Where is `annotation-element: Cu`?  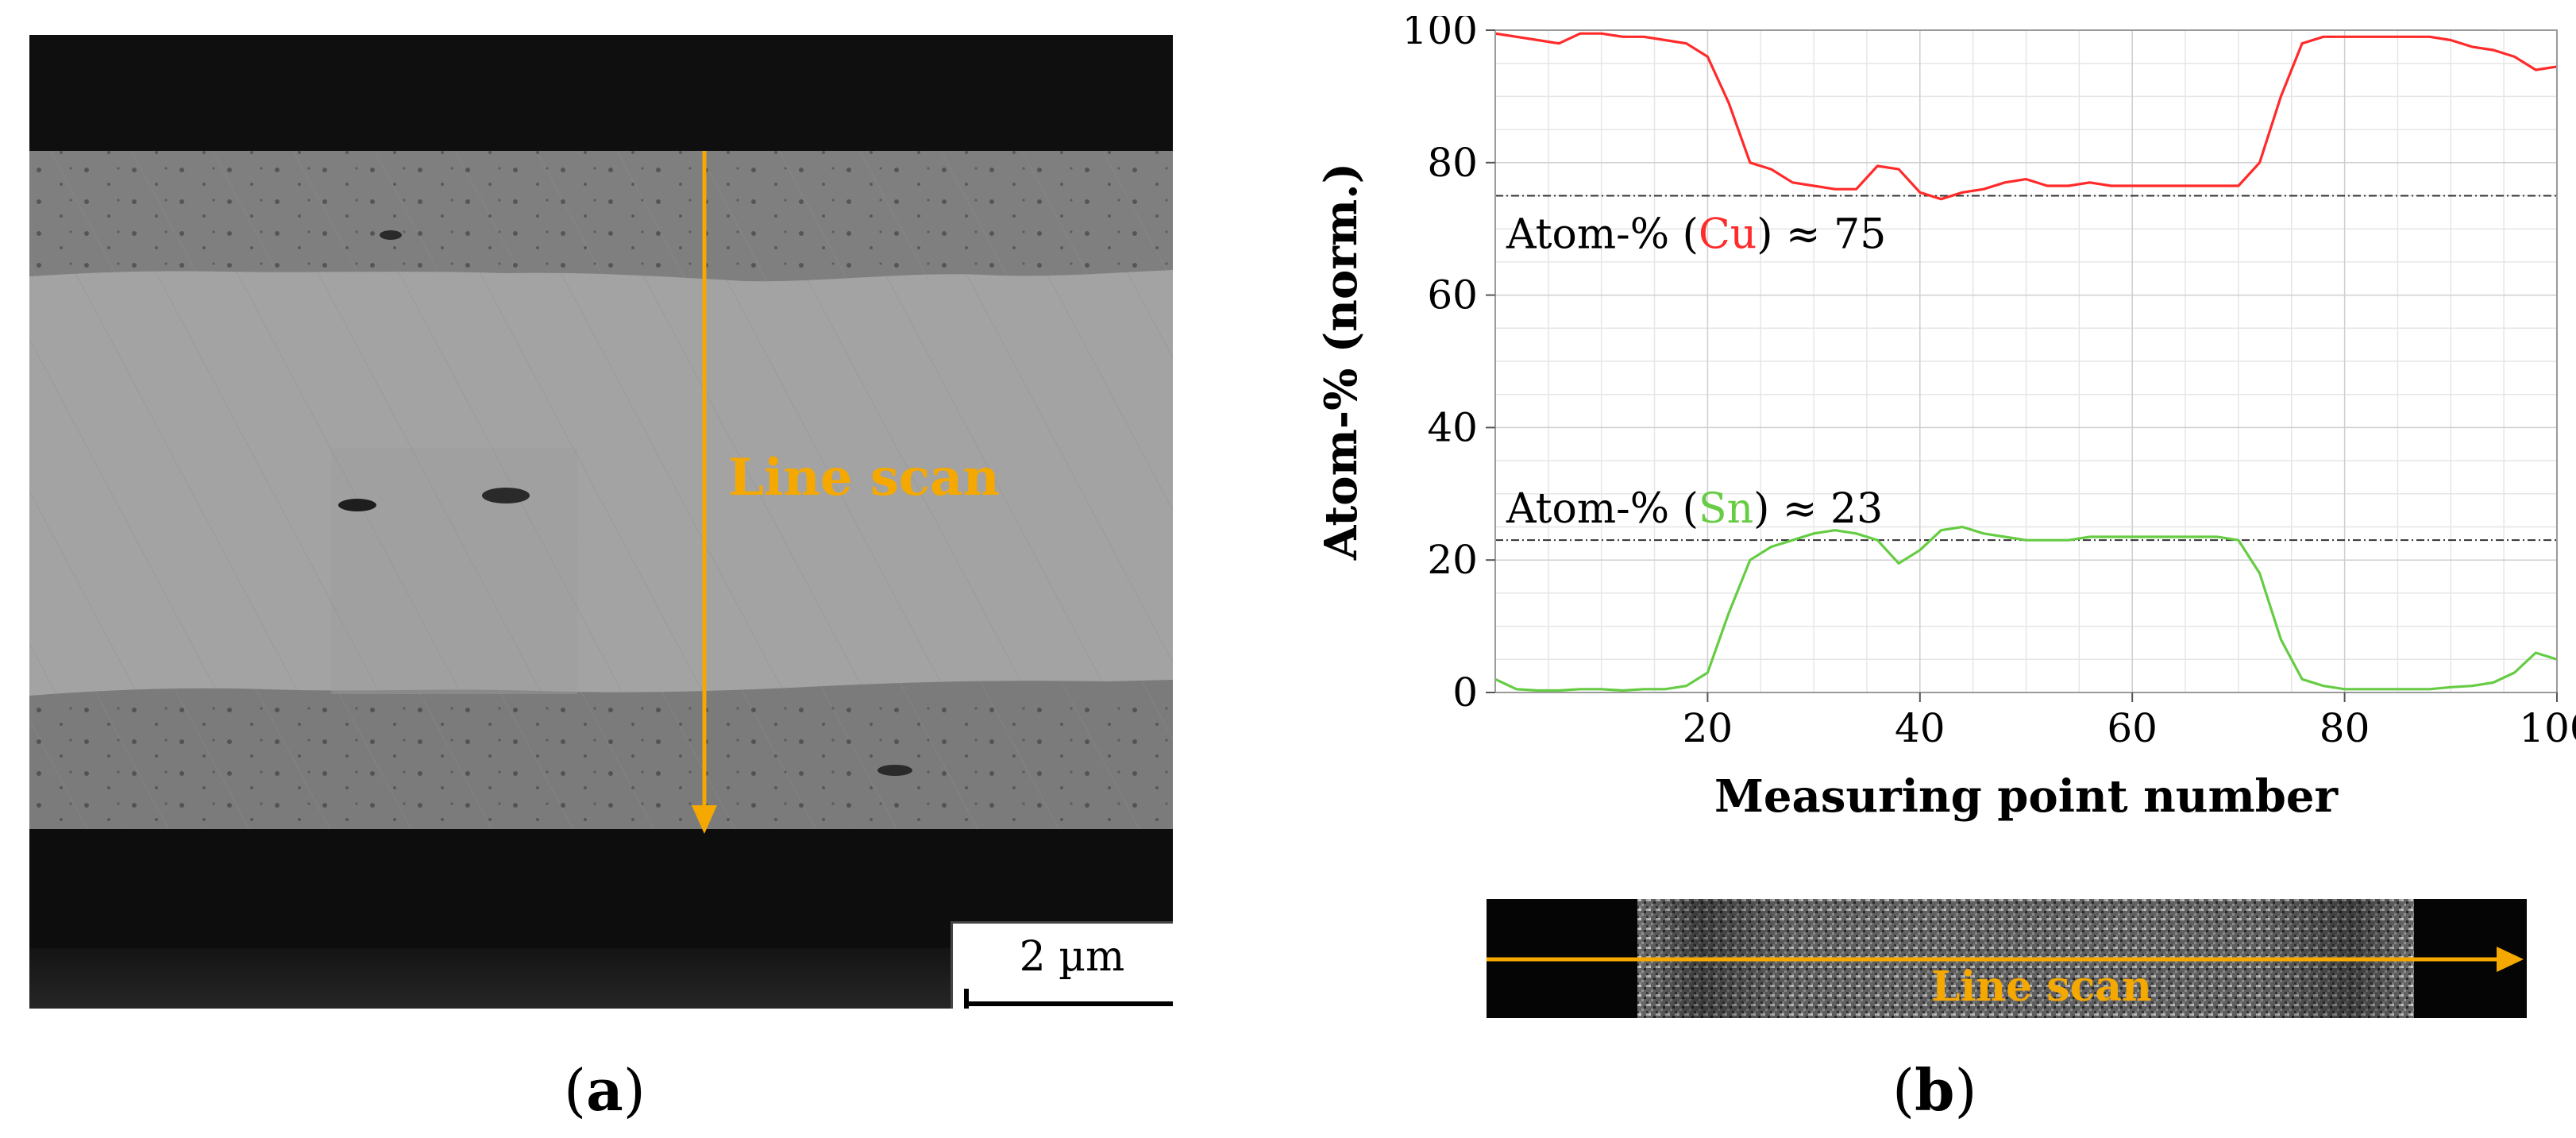 annotation-element: Cu is located at coordinates (1728, 235).